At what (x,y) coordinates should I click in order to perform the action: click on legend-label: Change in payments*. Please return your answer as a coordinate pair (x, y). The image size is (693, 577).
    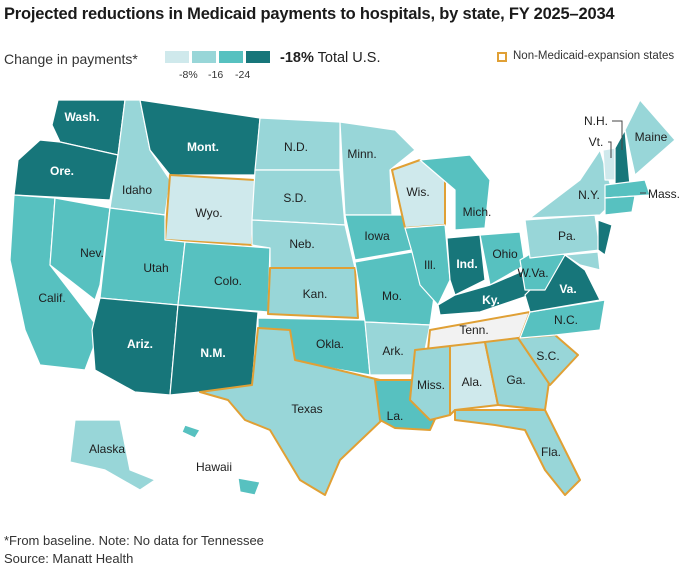
    Looking at the image, I should click on (71, 59).